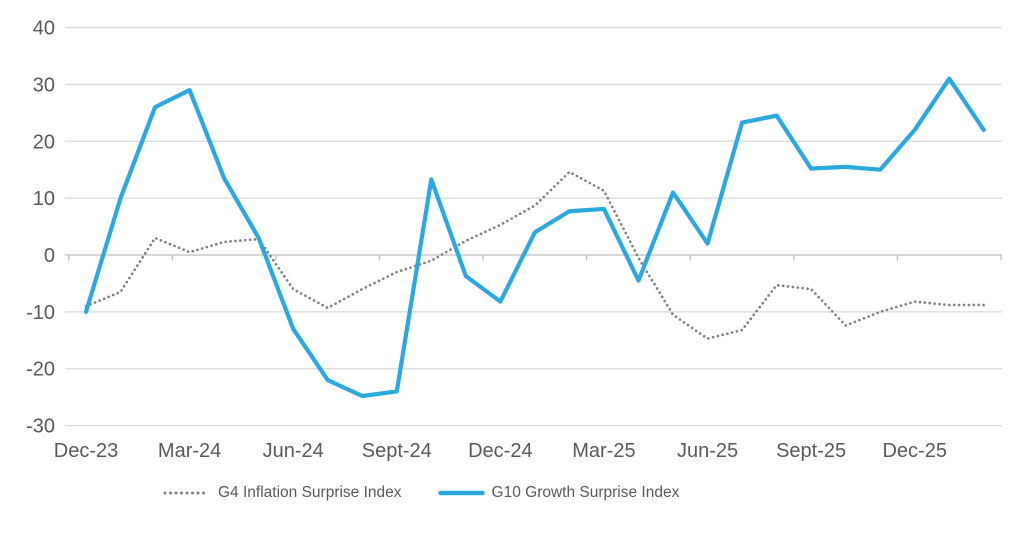 Image resolution: width=1024 pixels, height=540 pixels. Describe the element at coordinates (603, 451) in the screenshot. I see `x-tick-label: Mar-25` at that location.